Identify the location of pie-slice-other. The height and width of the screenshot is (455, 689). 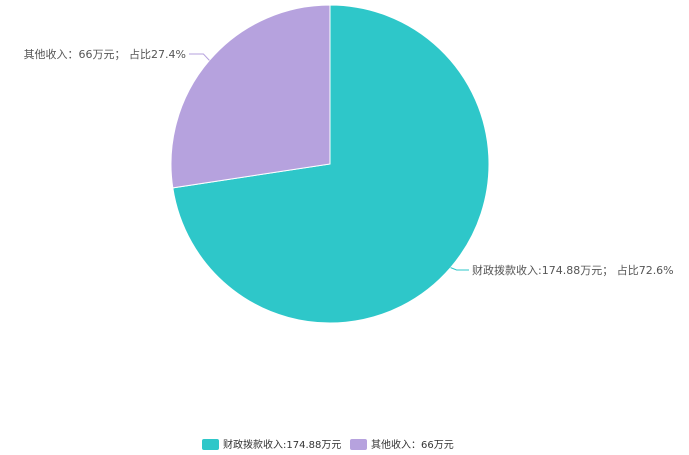
(250, 96).